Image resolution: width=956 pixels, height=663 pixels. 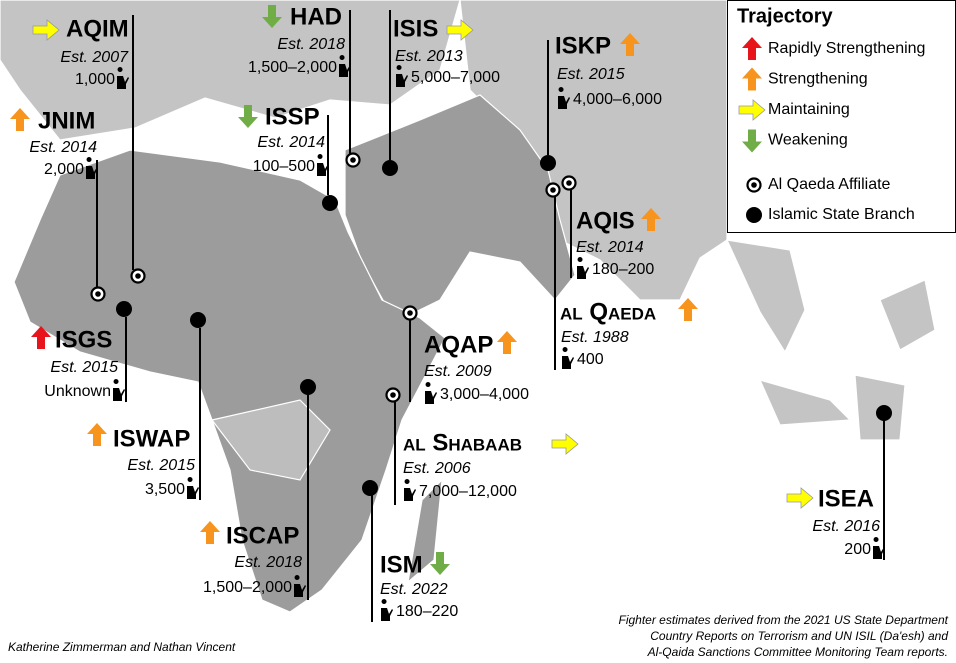 What do you see at coordinates (441, 93) in the screenshot?
I see `group: ISIS Est. 2013 5,000–7,000` at bounding box center [441, 93].